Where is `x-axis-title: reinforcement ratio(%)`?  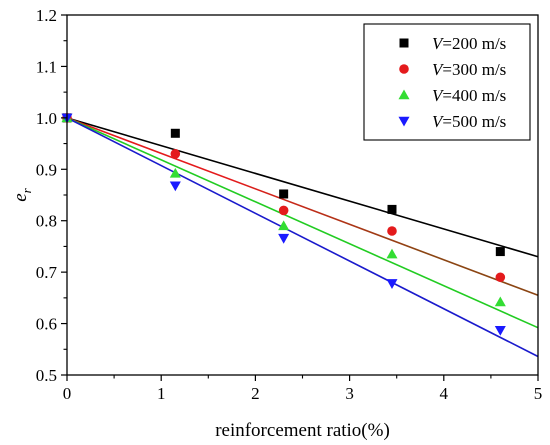 x-axis-title: reinforcement ratio(%) is located at coordinates (302, 430).